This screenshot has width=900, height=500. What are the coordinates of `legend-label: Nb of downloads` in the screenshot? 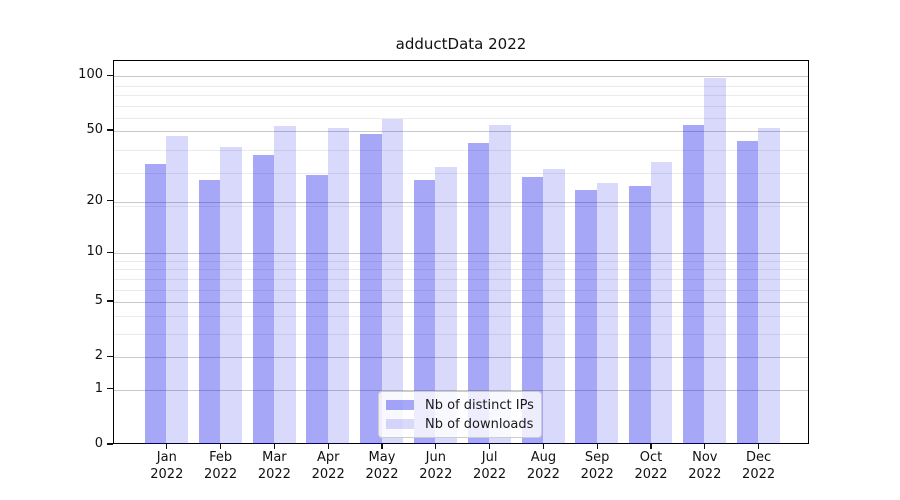 It's located at (479, 424).